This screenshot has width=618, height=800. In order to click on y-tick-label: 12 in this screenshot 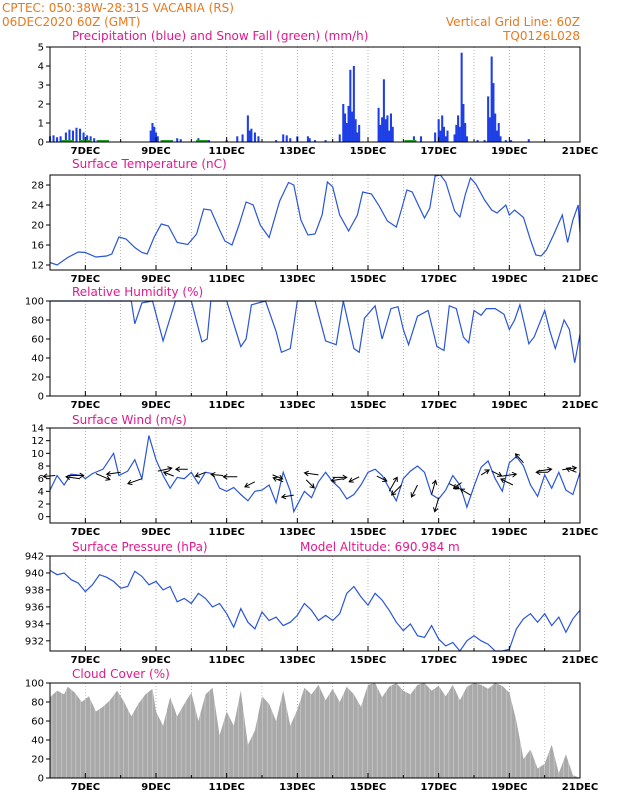, I will do `click(37, 266)`.